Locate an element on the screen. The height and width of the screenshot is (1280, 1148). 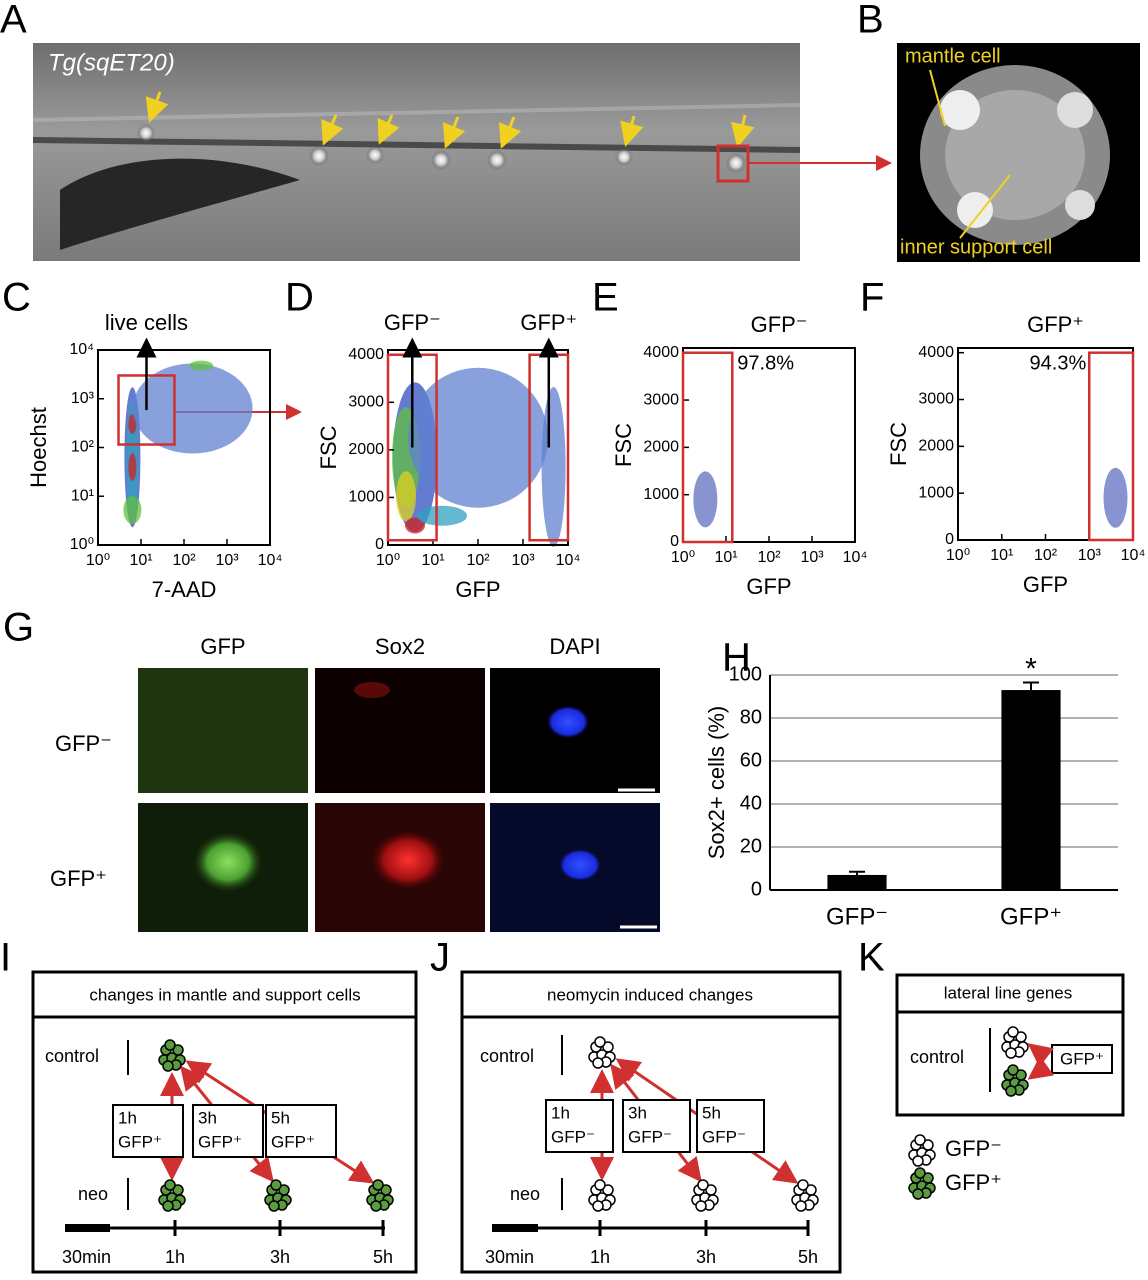
neuromast-image is located at coordinates (1018, 152).